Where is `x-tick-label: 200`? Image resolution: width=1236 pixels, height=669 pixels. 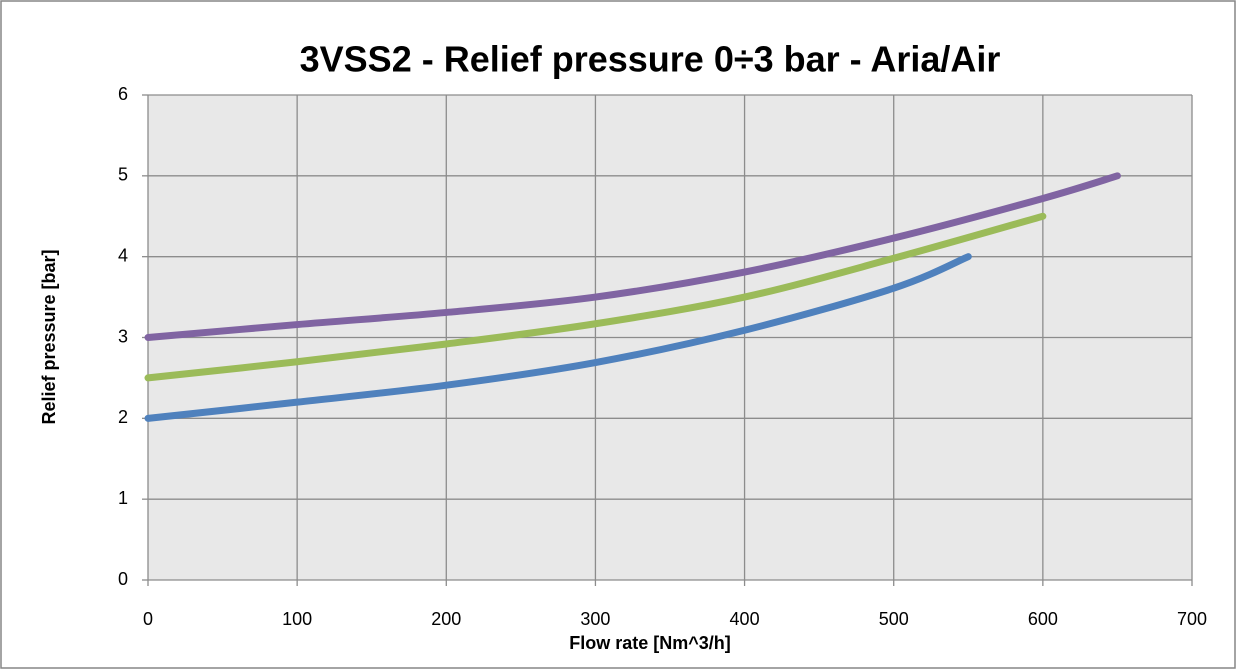
x-tick-label: 200 is located at coordinates (446, 619).